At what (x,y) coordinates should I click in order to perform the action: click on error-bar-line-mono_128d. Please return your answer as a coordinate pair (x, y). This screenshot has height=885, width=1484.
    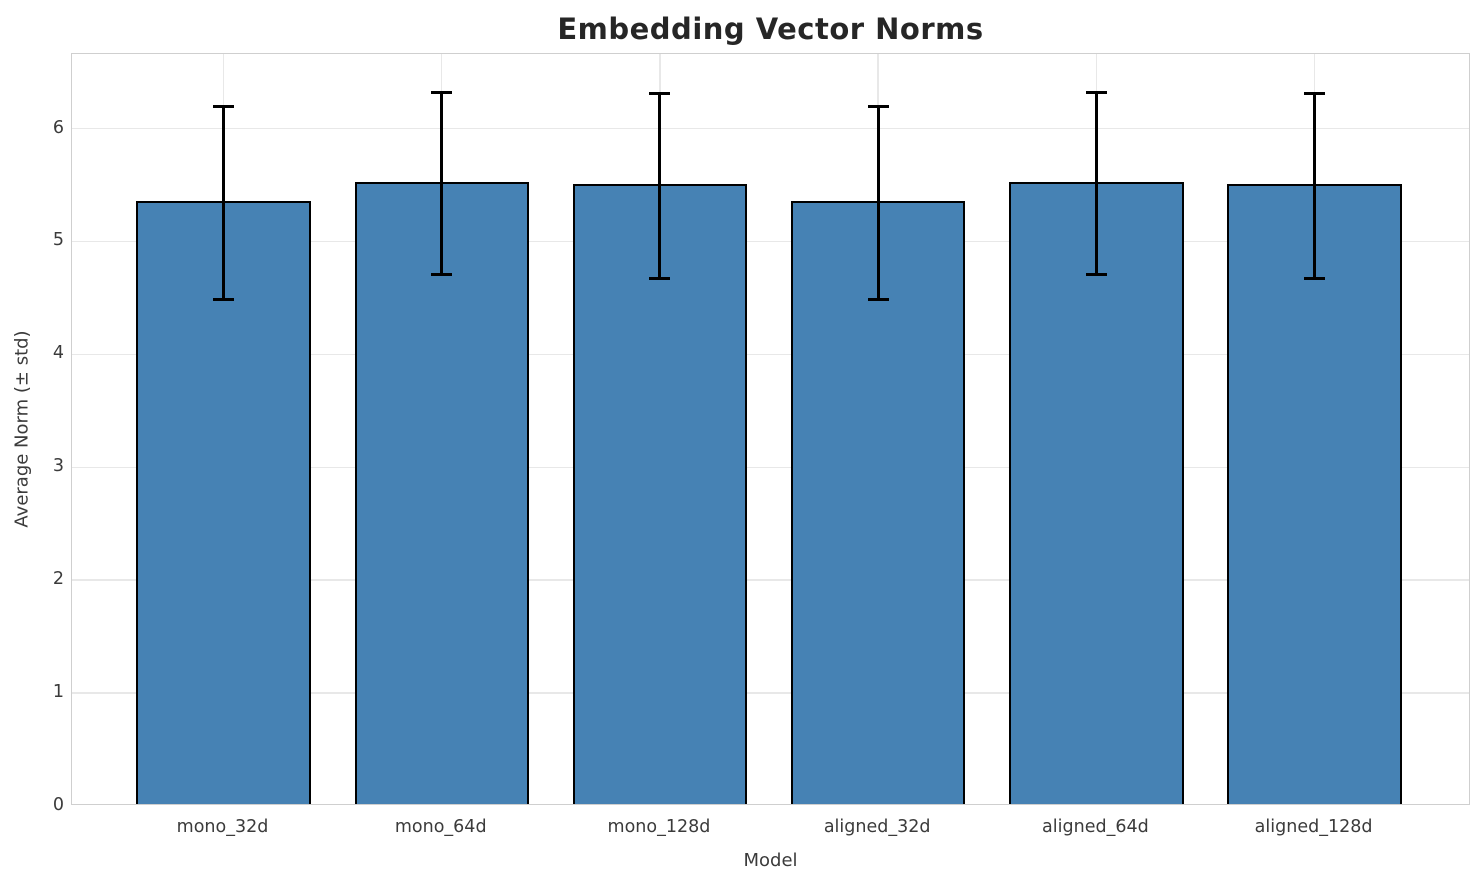
    Looking at the image, I should click on (660, 186).